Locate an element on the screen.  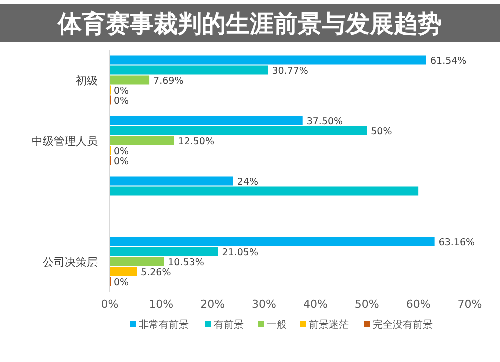
x-tick-label: 0% is located at coordinates (110, 304).